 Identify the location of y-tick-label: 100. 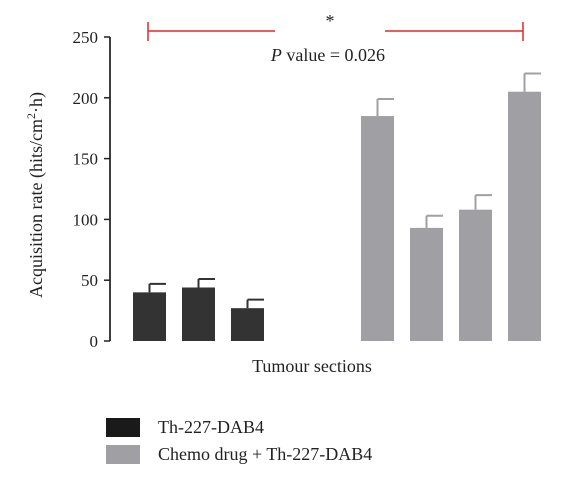
(86, 219).